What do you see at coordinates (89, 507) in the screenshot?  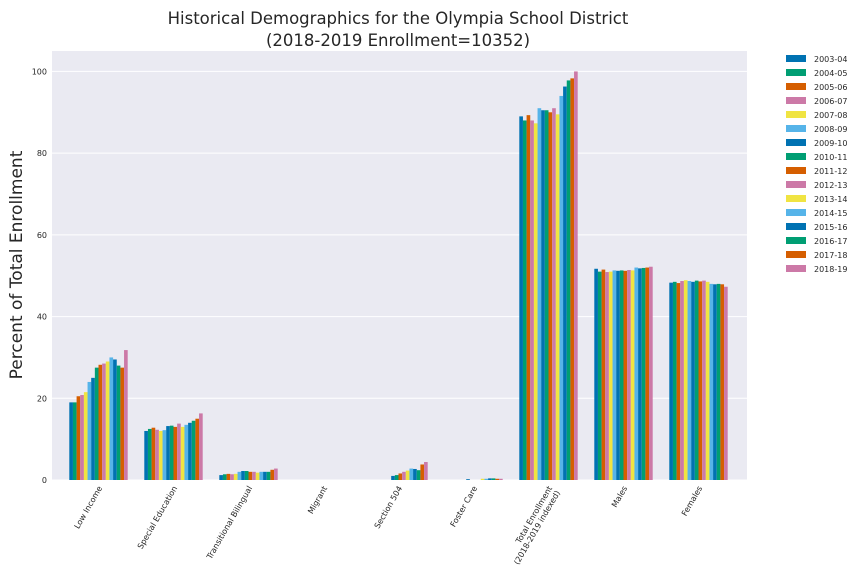 I see `x-tick-label: Low Income` at bounding box center [89, 507].